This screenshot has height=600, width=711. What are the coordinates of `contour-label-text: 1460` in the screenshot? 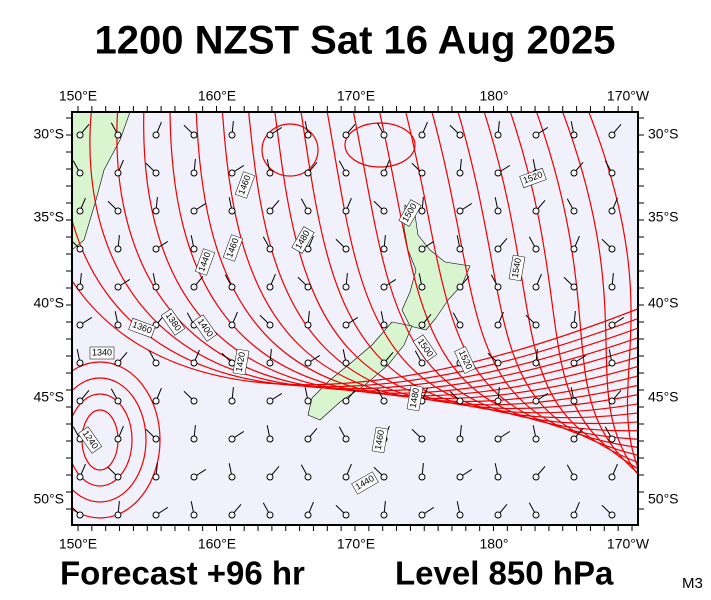 It's located at (379, 439).